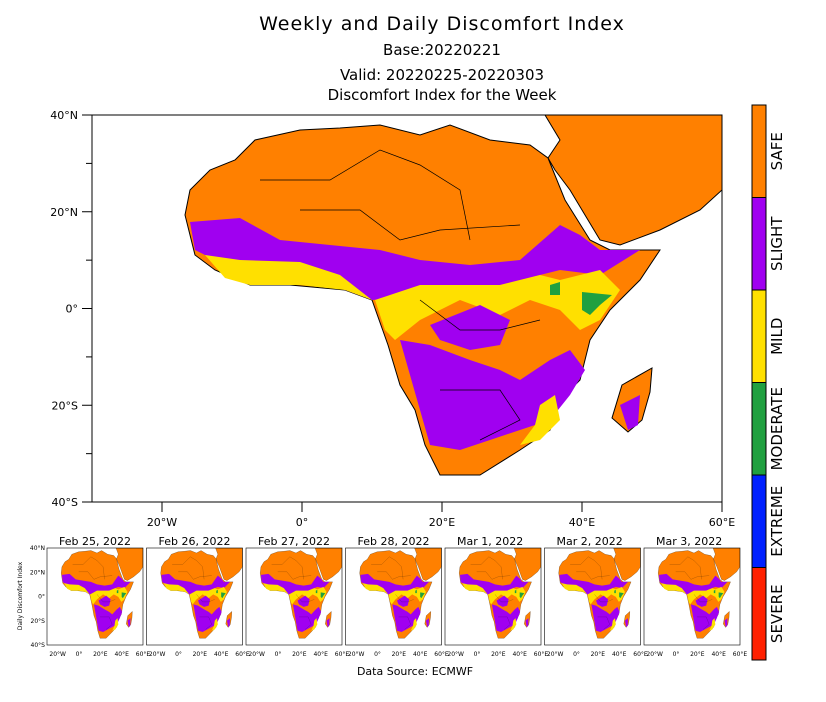 The width and height of the screenshot is (826, 702). Describe the element at coordinates (442, 24) in the screenshot. I see `title: Weekly and Daily Discomfort Index` at that location.